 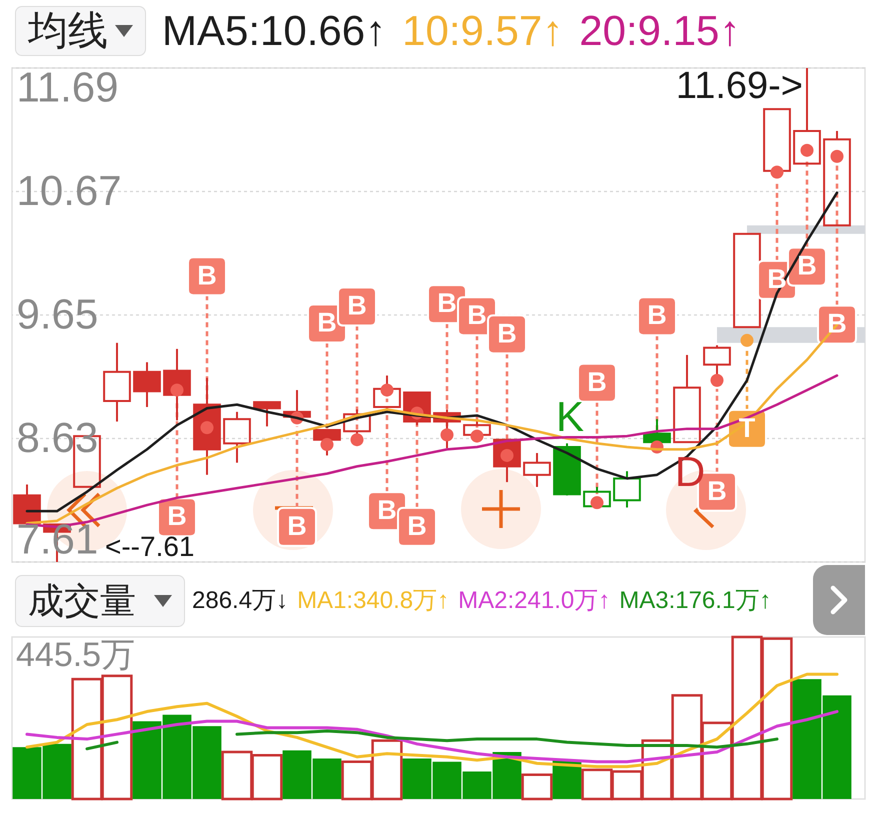 I want to click on annotation: 445.5万, so click(x=76, y=655).